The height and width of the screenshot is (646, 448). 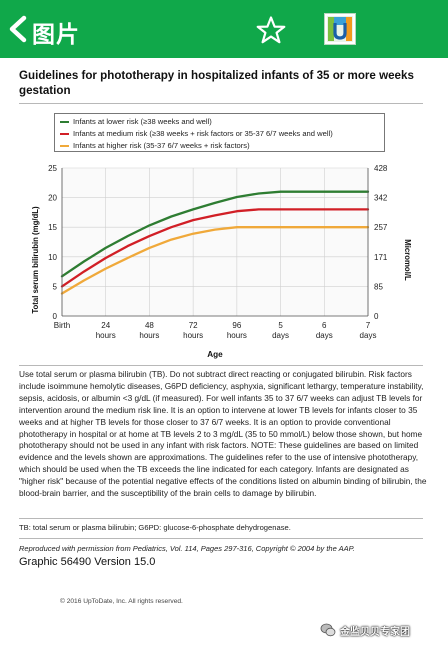 What do you see at coordinates (18, 29) in the screenshot?
I see `chevron-left-icon` at bounding box center [18, 29].